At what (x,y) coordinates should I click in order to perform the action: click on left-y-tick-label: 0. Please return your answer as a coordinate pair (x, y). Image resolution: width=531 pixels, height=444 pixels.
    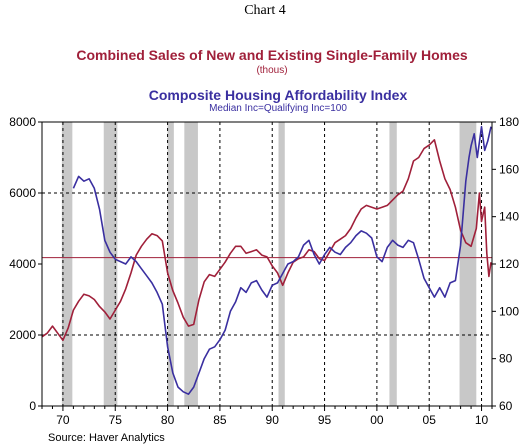
    Looking at the image, I should click on (32, 406).